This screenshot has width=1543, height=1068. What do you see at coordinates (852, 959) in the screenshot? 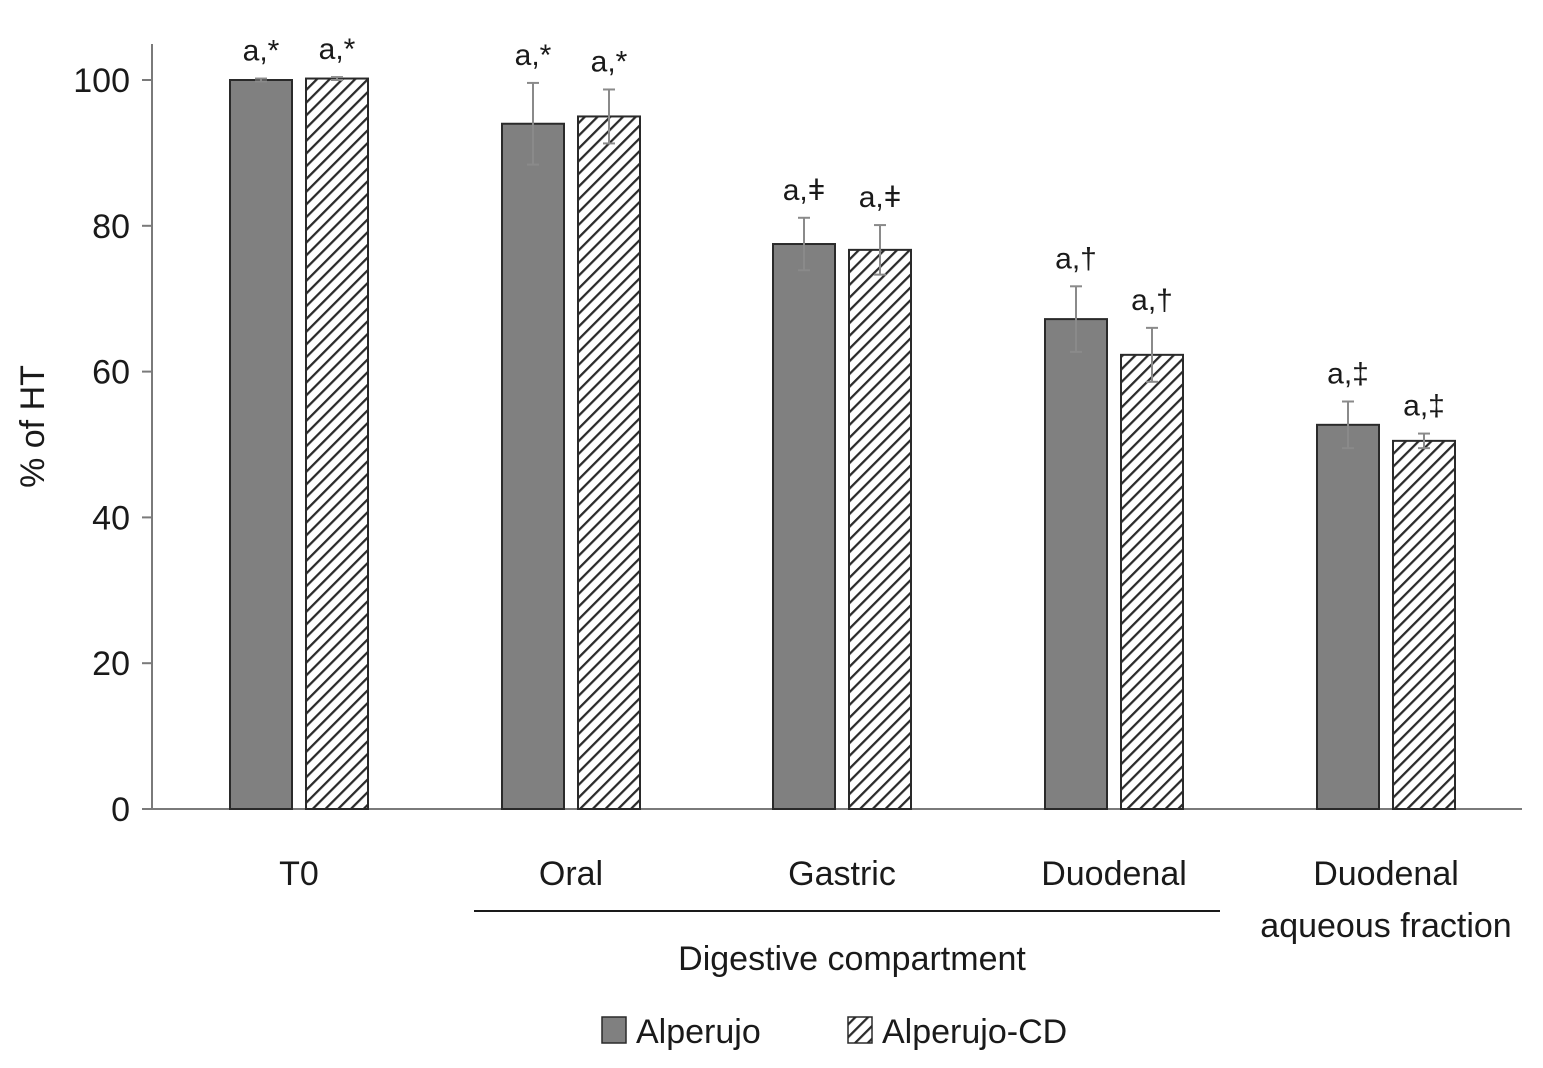
I see `group-label: Digestive compartment` at bounding box center [852, 959].